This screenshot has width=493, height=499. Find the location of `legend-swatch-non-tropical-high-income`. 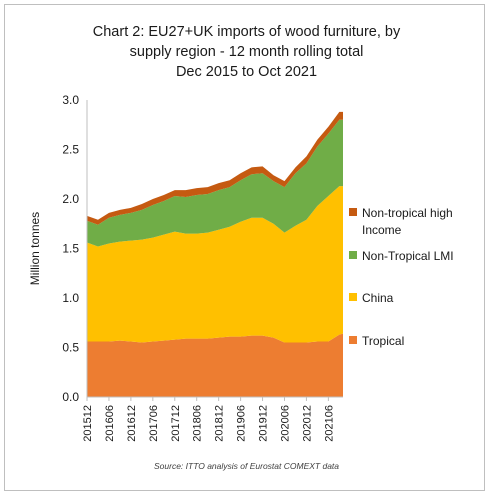

legend-swatch-non-tropical-high-income is located at coordinates (353, 212).